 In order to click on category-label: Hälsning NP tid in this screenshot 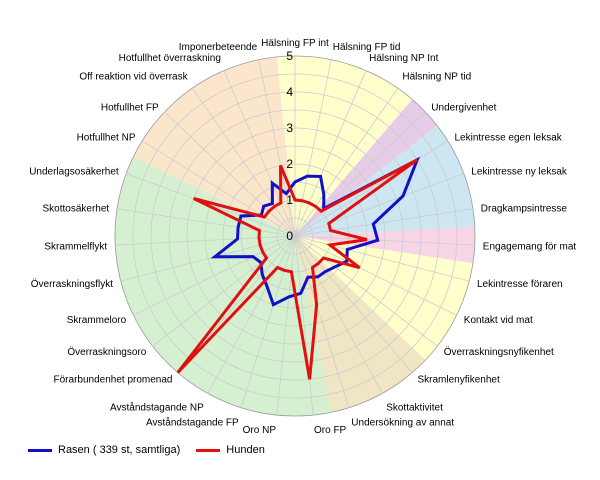, I will do `click(436, 77)`.